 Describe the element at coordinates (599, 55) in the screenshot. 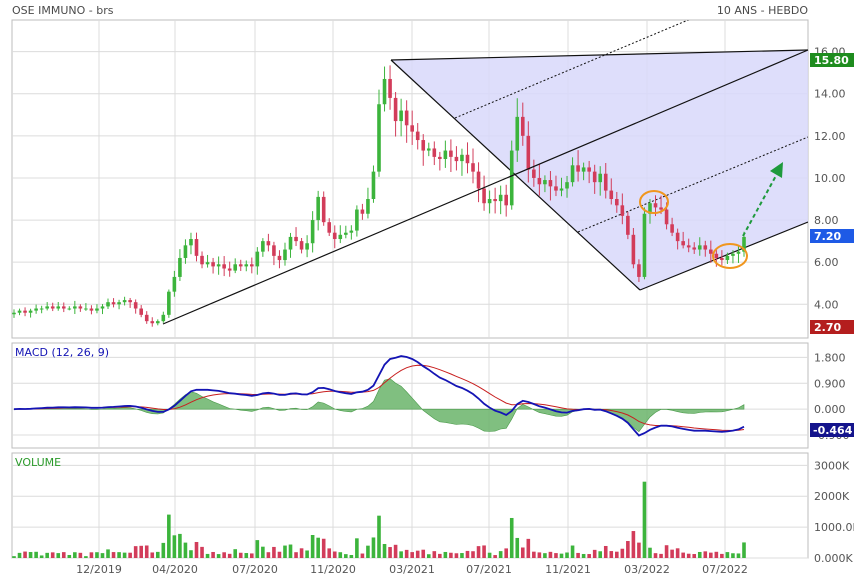

I see `channel-upper-line` at that location.